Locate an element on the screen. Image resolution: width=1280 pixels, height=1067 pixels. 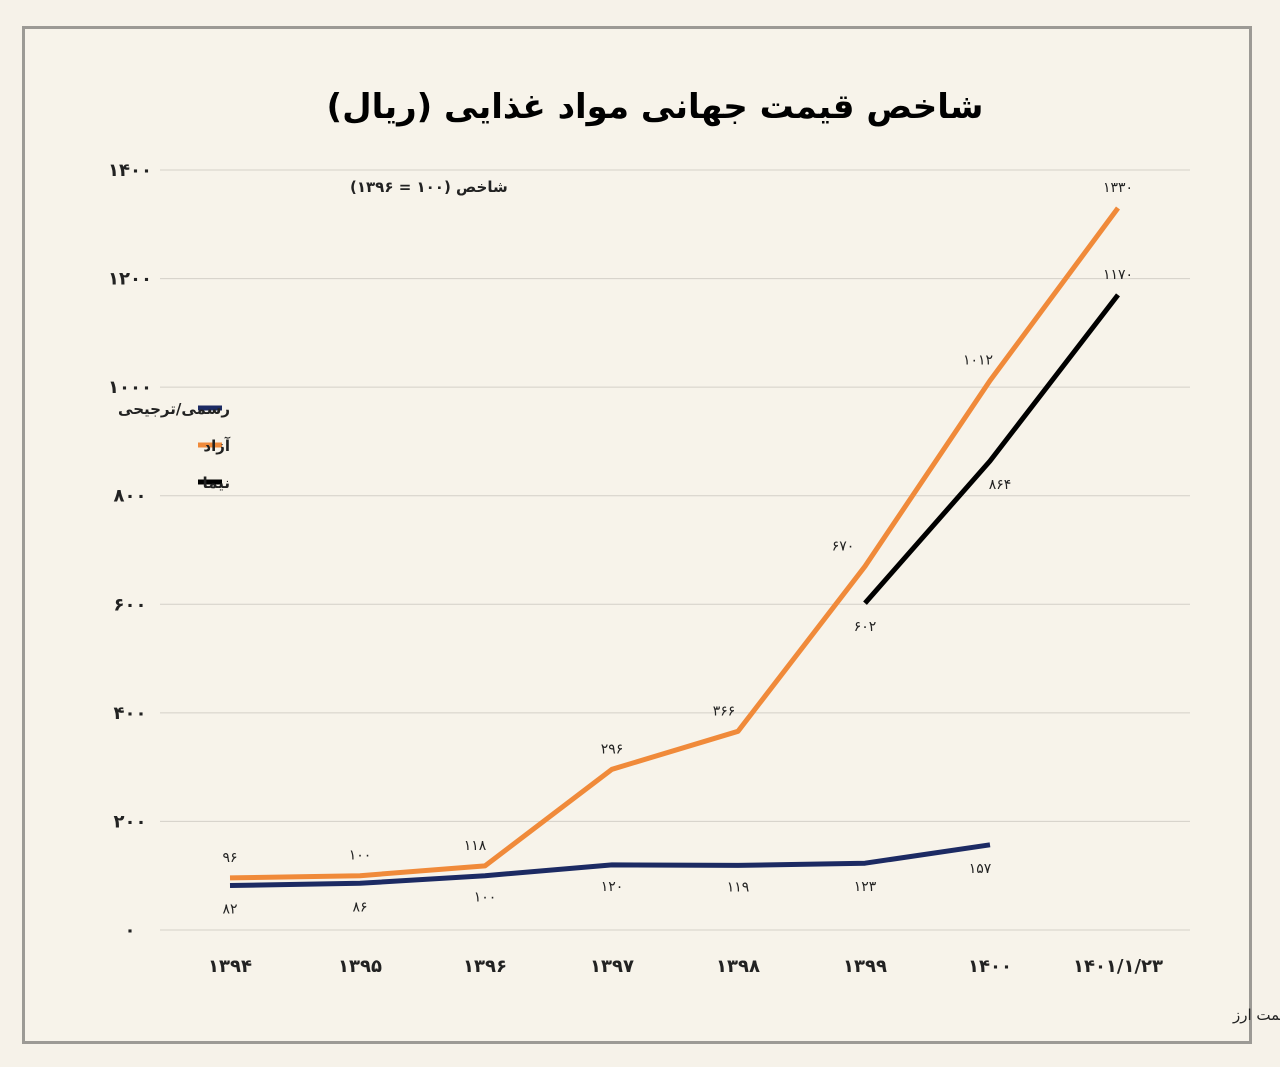
x-tick-label: ۱۳۹۹ is located at coordinates (865, 966).